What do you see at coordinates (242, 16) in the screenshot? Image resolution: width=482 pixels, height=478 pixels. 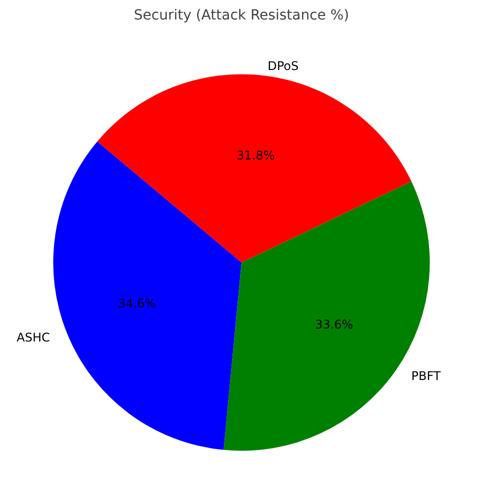 I see `chart-title: Security (Attack Resistance %)` at bounding box center [242, 16].